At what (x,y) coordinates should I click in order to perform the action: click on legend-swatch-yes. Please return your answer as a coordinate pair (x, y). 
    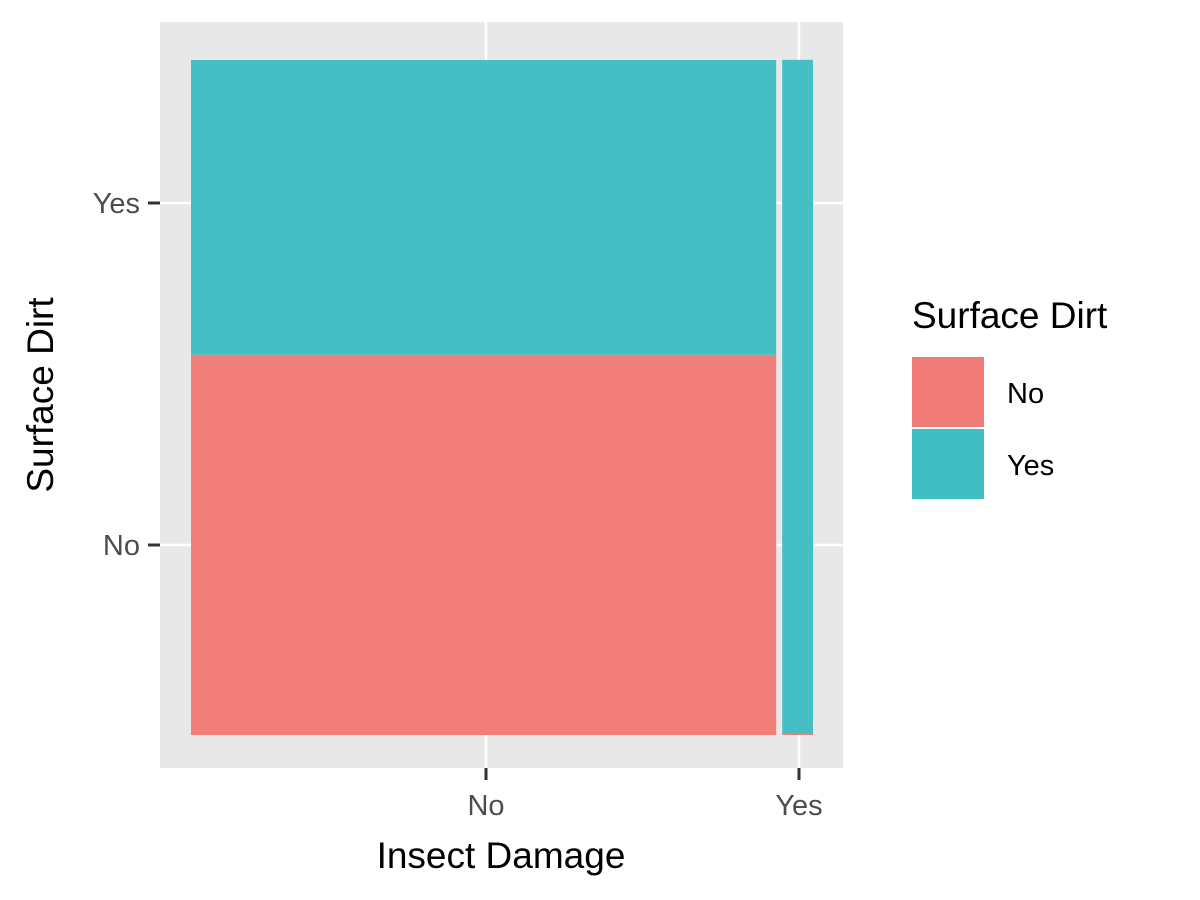
    Looking at the image, I should click on (948, 464).